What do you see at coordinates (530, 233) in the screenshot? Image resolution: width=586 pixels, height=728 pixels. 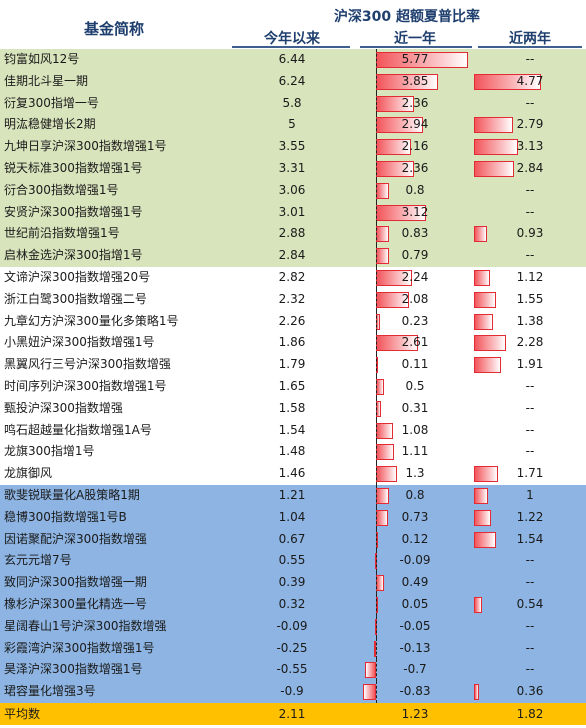 I see `cell-value: 0.93` at bounding box center [530, 233].